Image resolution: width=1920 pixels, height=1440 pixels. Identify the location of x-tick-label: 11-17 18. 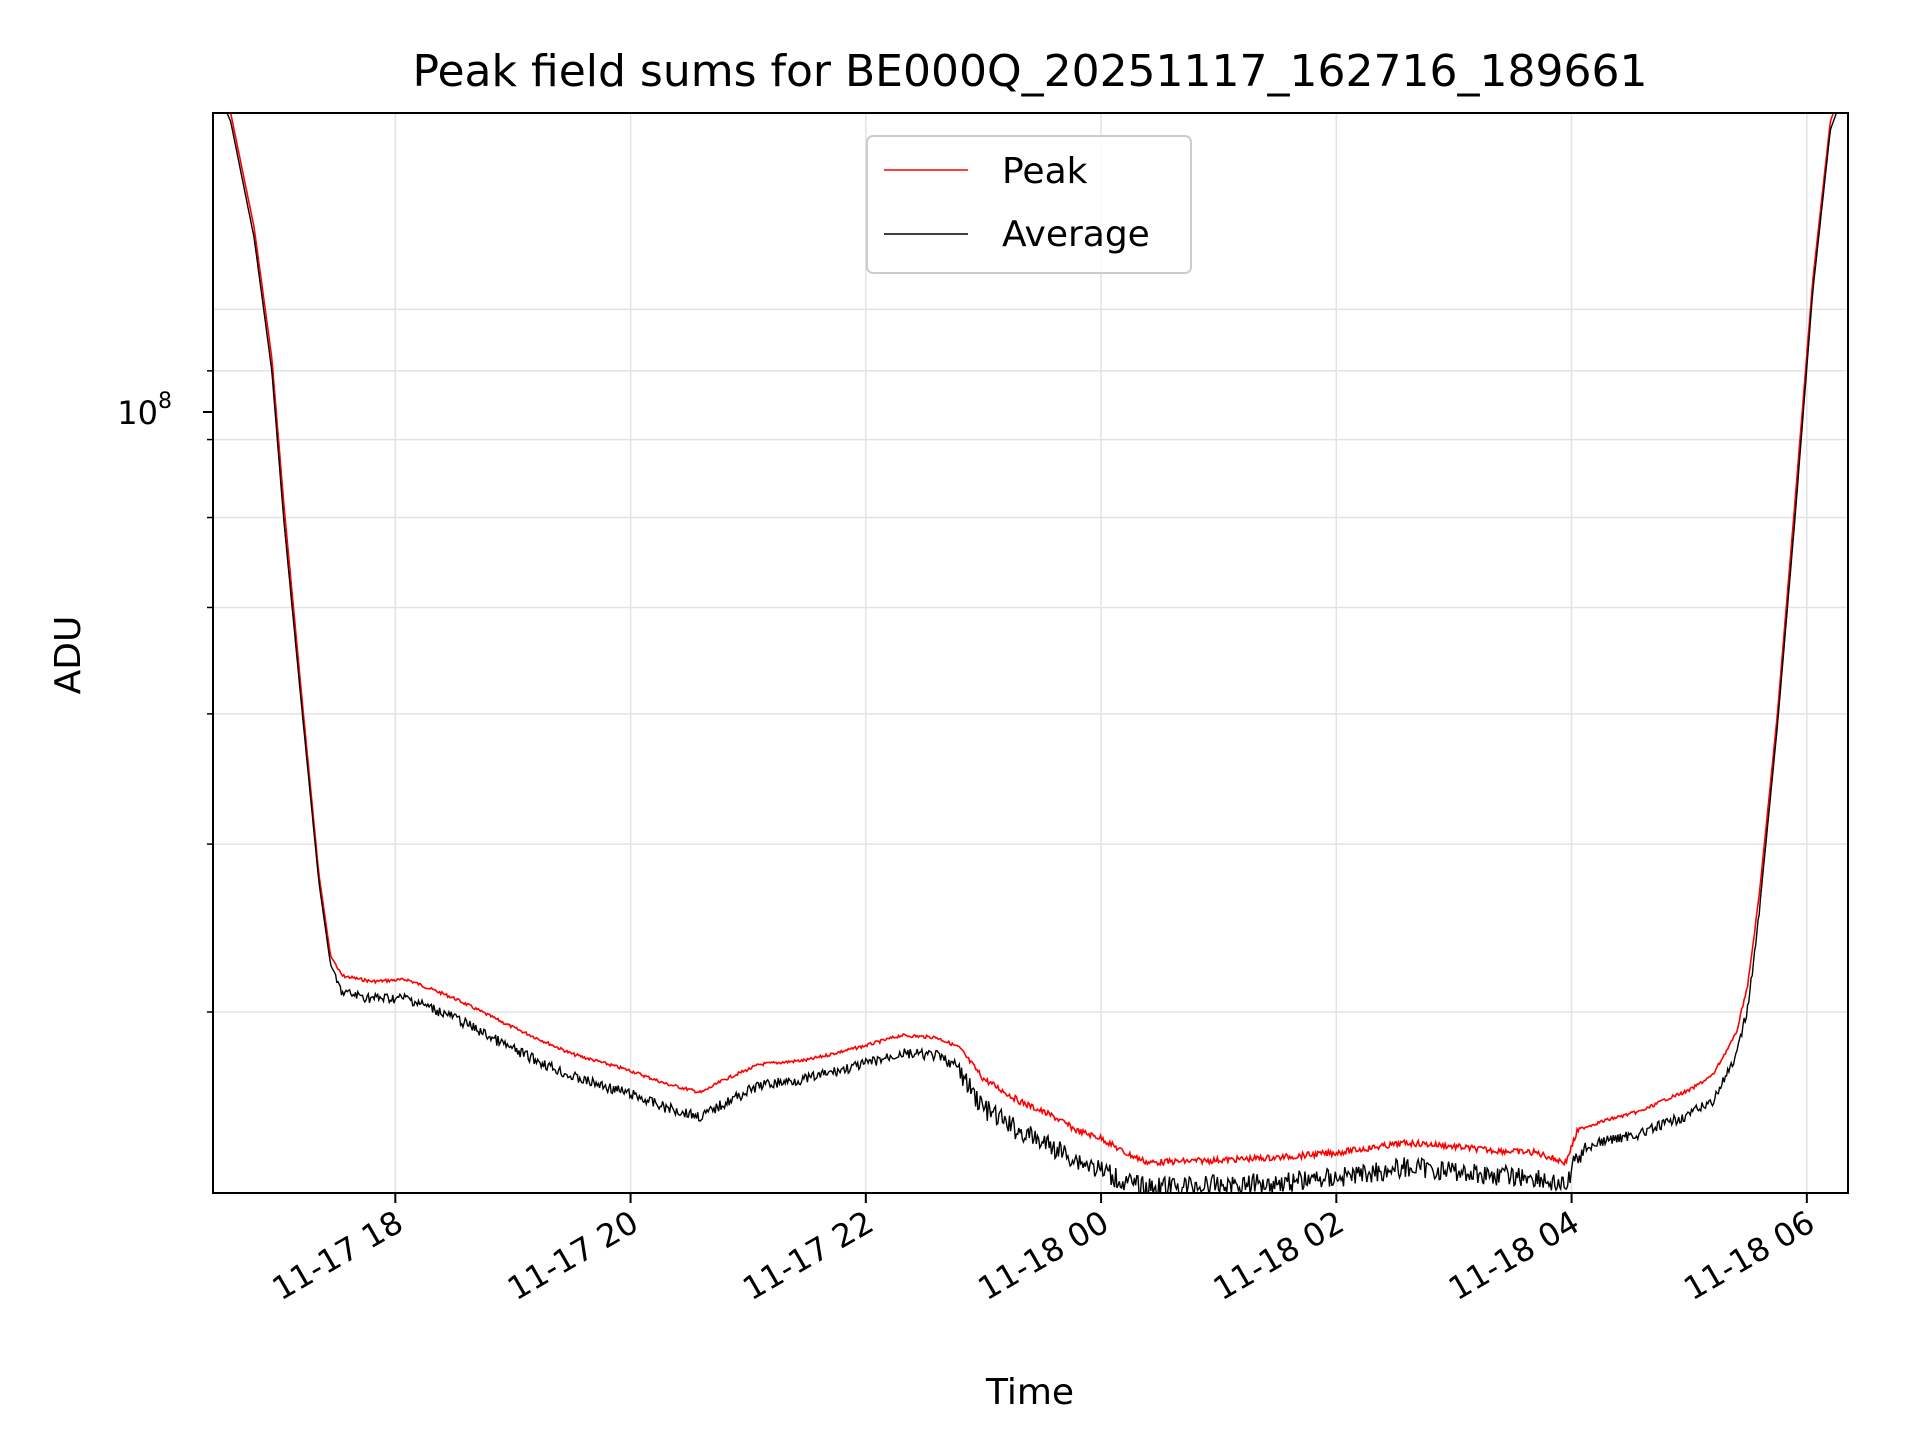
(338, 1255).